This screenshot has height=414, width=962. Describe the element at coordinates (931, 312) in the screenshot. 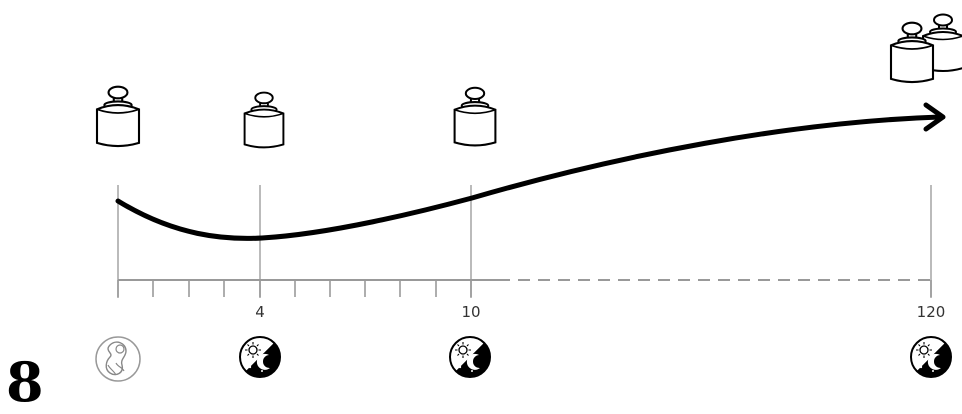

I see `tick-label-120: 120` at that location.